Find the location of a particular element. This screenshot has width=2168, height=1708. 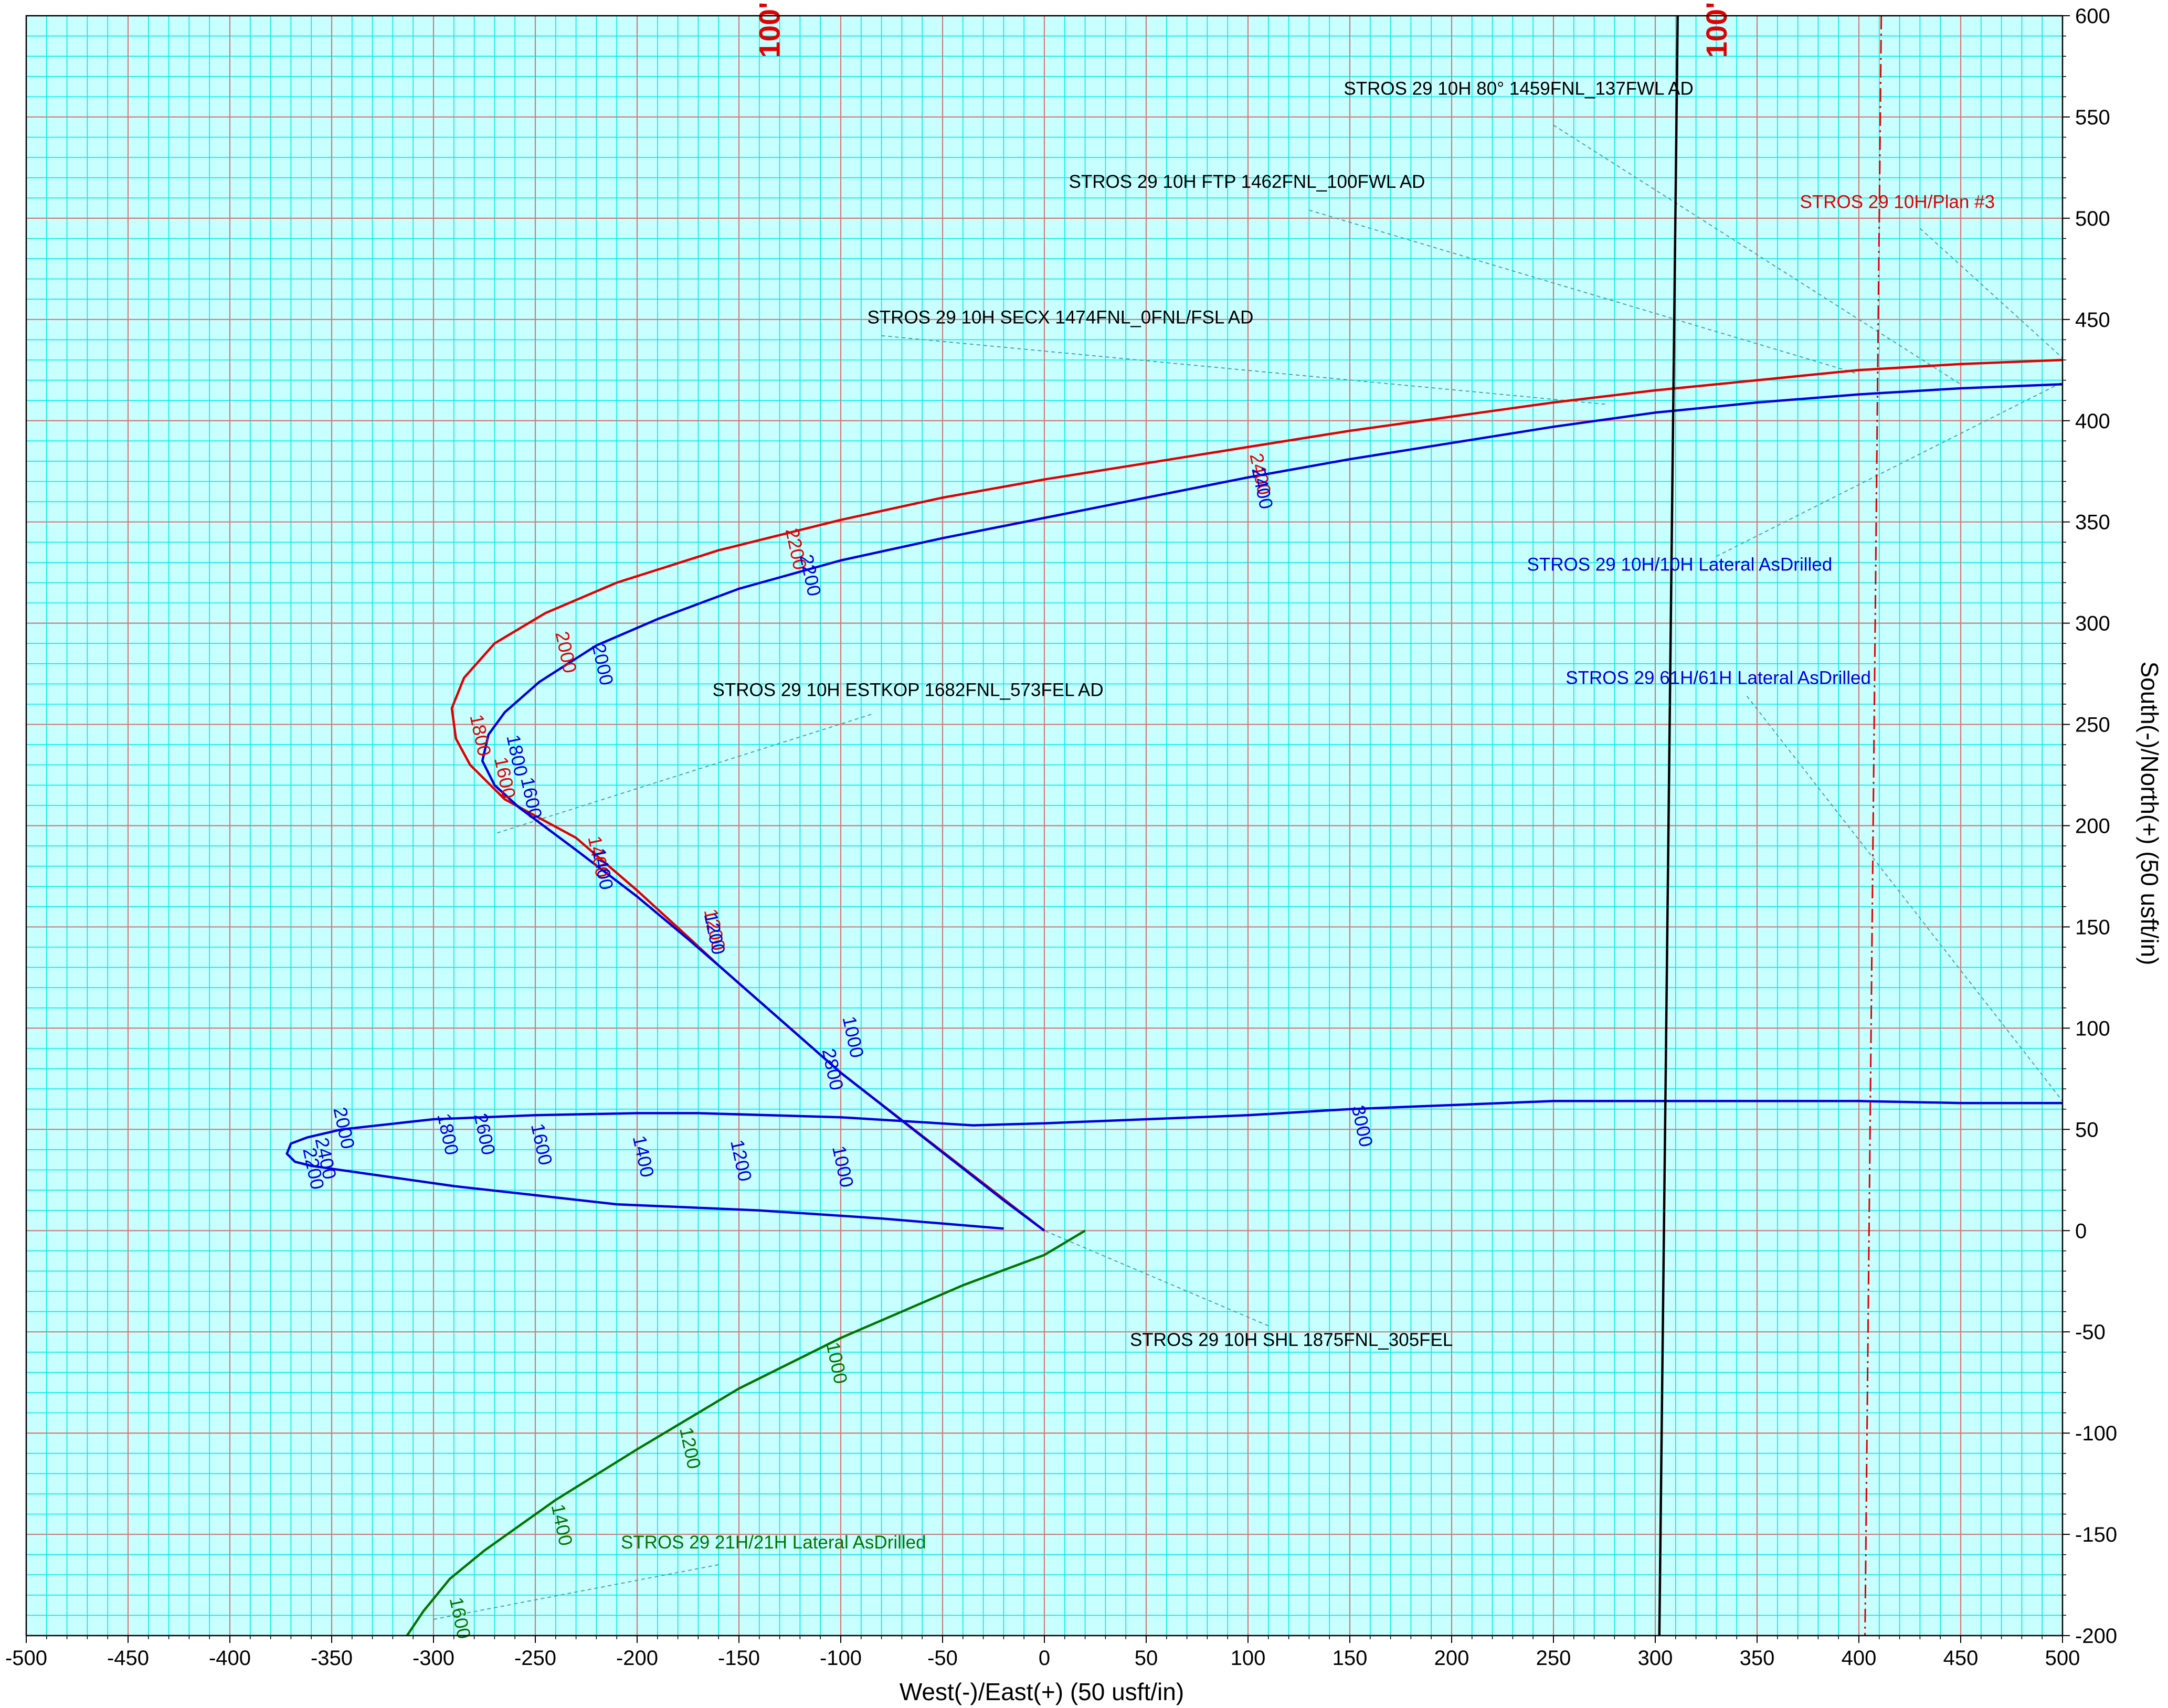

y-tick-label: 50 is located at coordinates (2087, 1129).